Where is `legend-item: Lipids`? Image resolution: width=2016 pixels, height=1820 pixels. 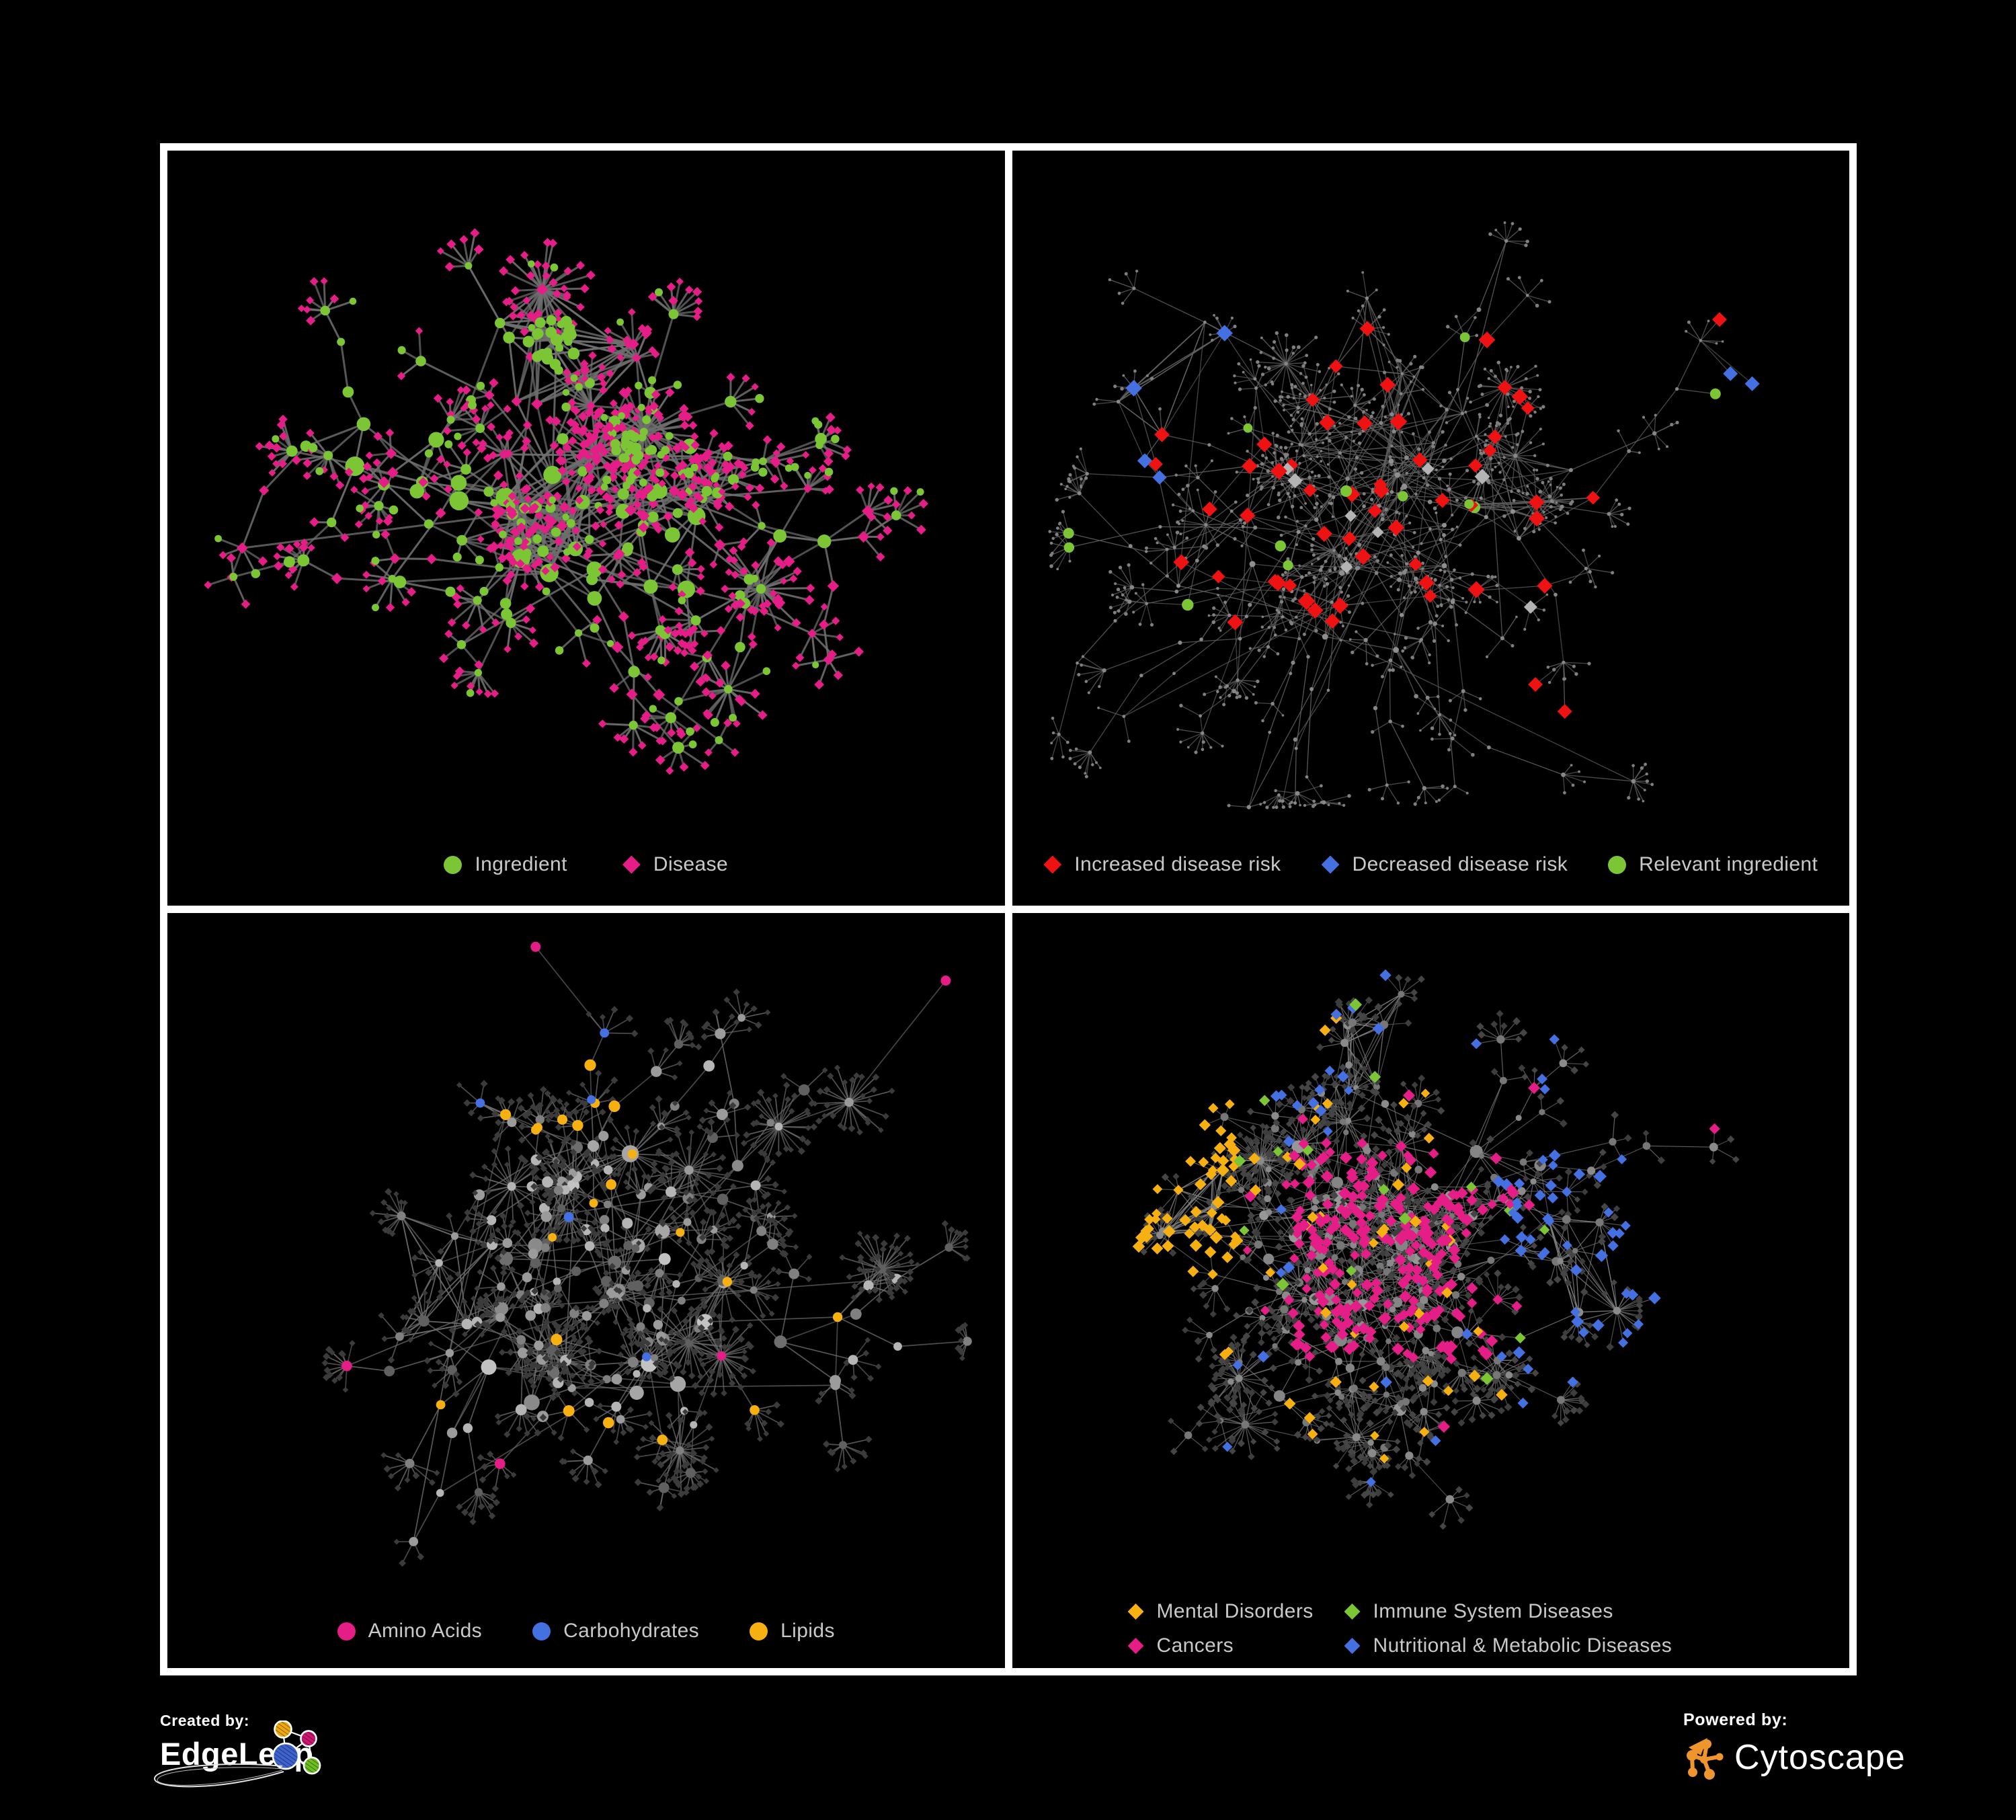 legend-item: Lipids is located at coordinates (792, 1631).